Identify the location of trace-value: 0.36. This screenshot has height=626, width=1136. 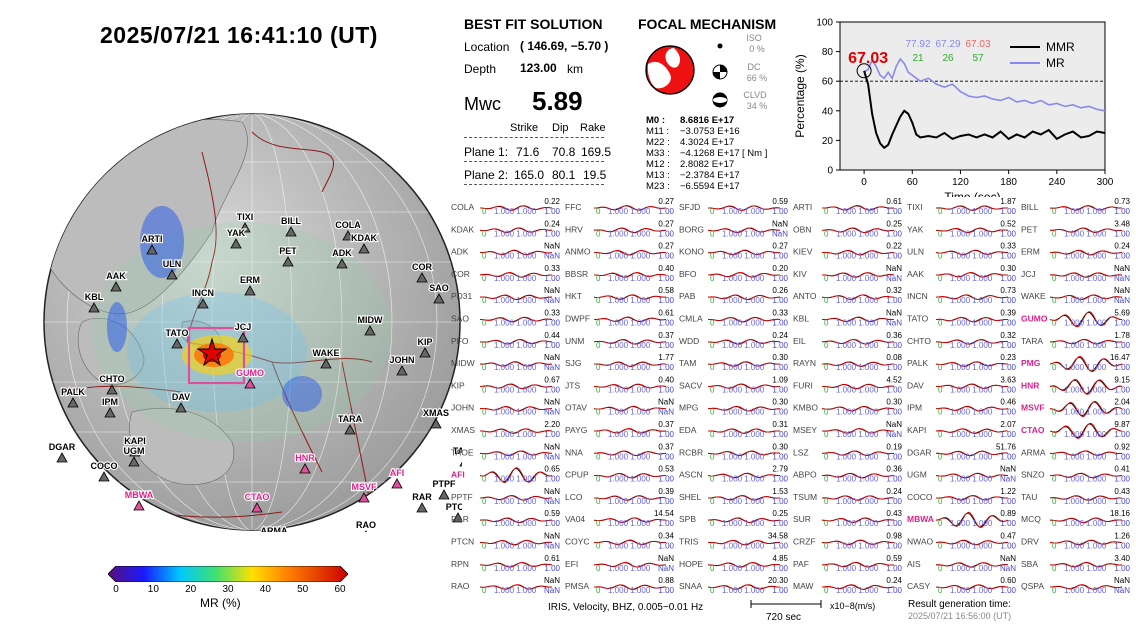
(894, 335).